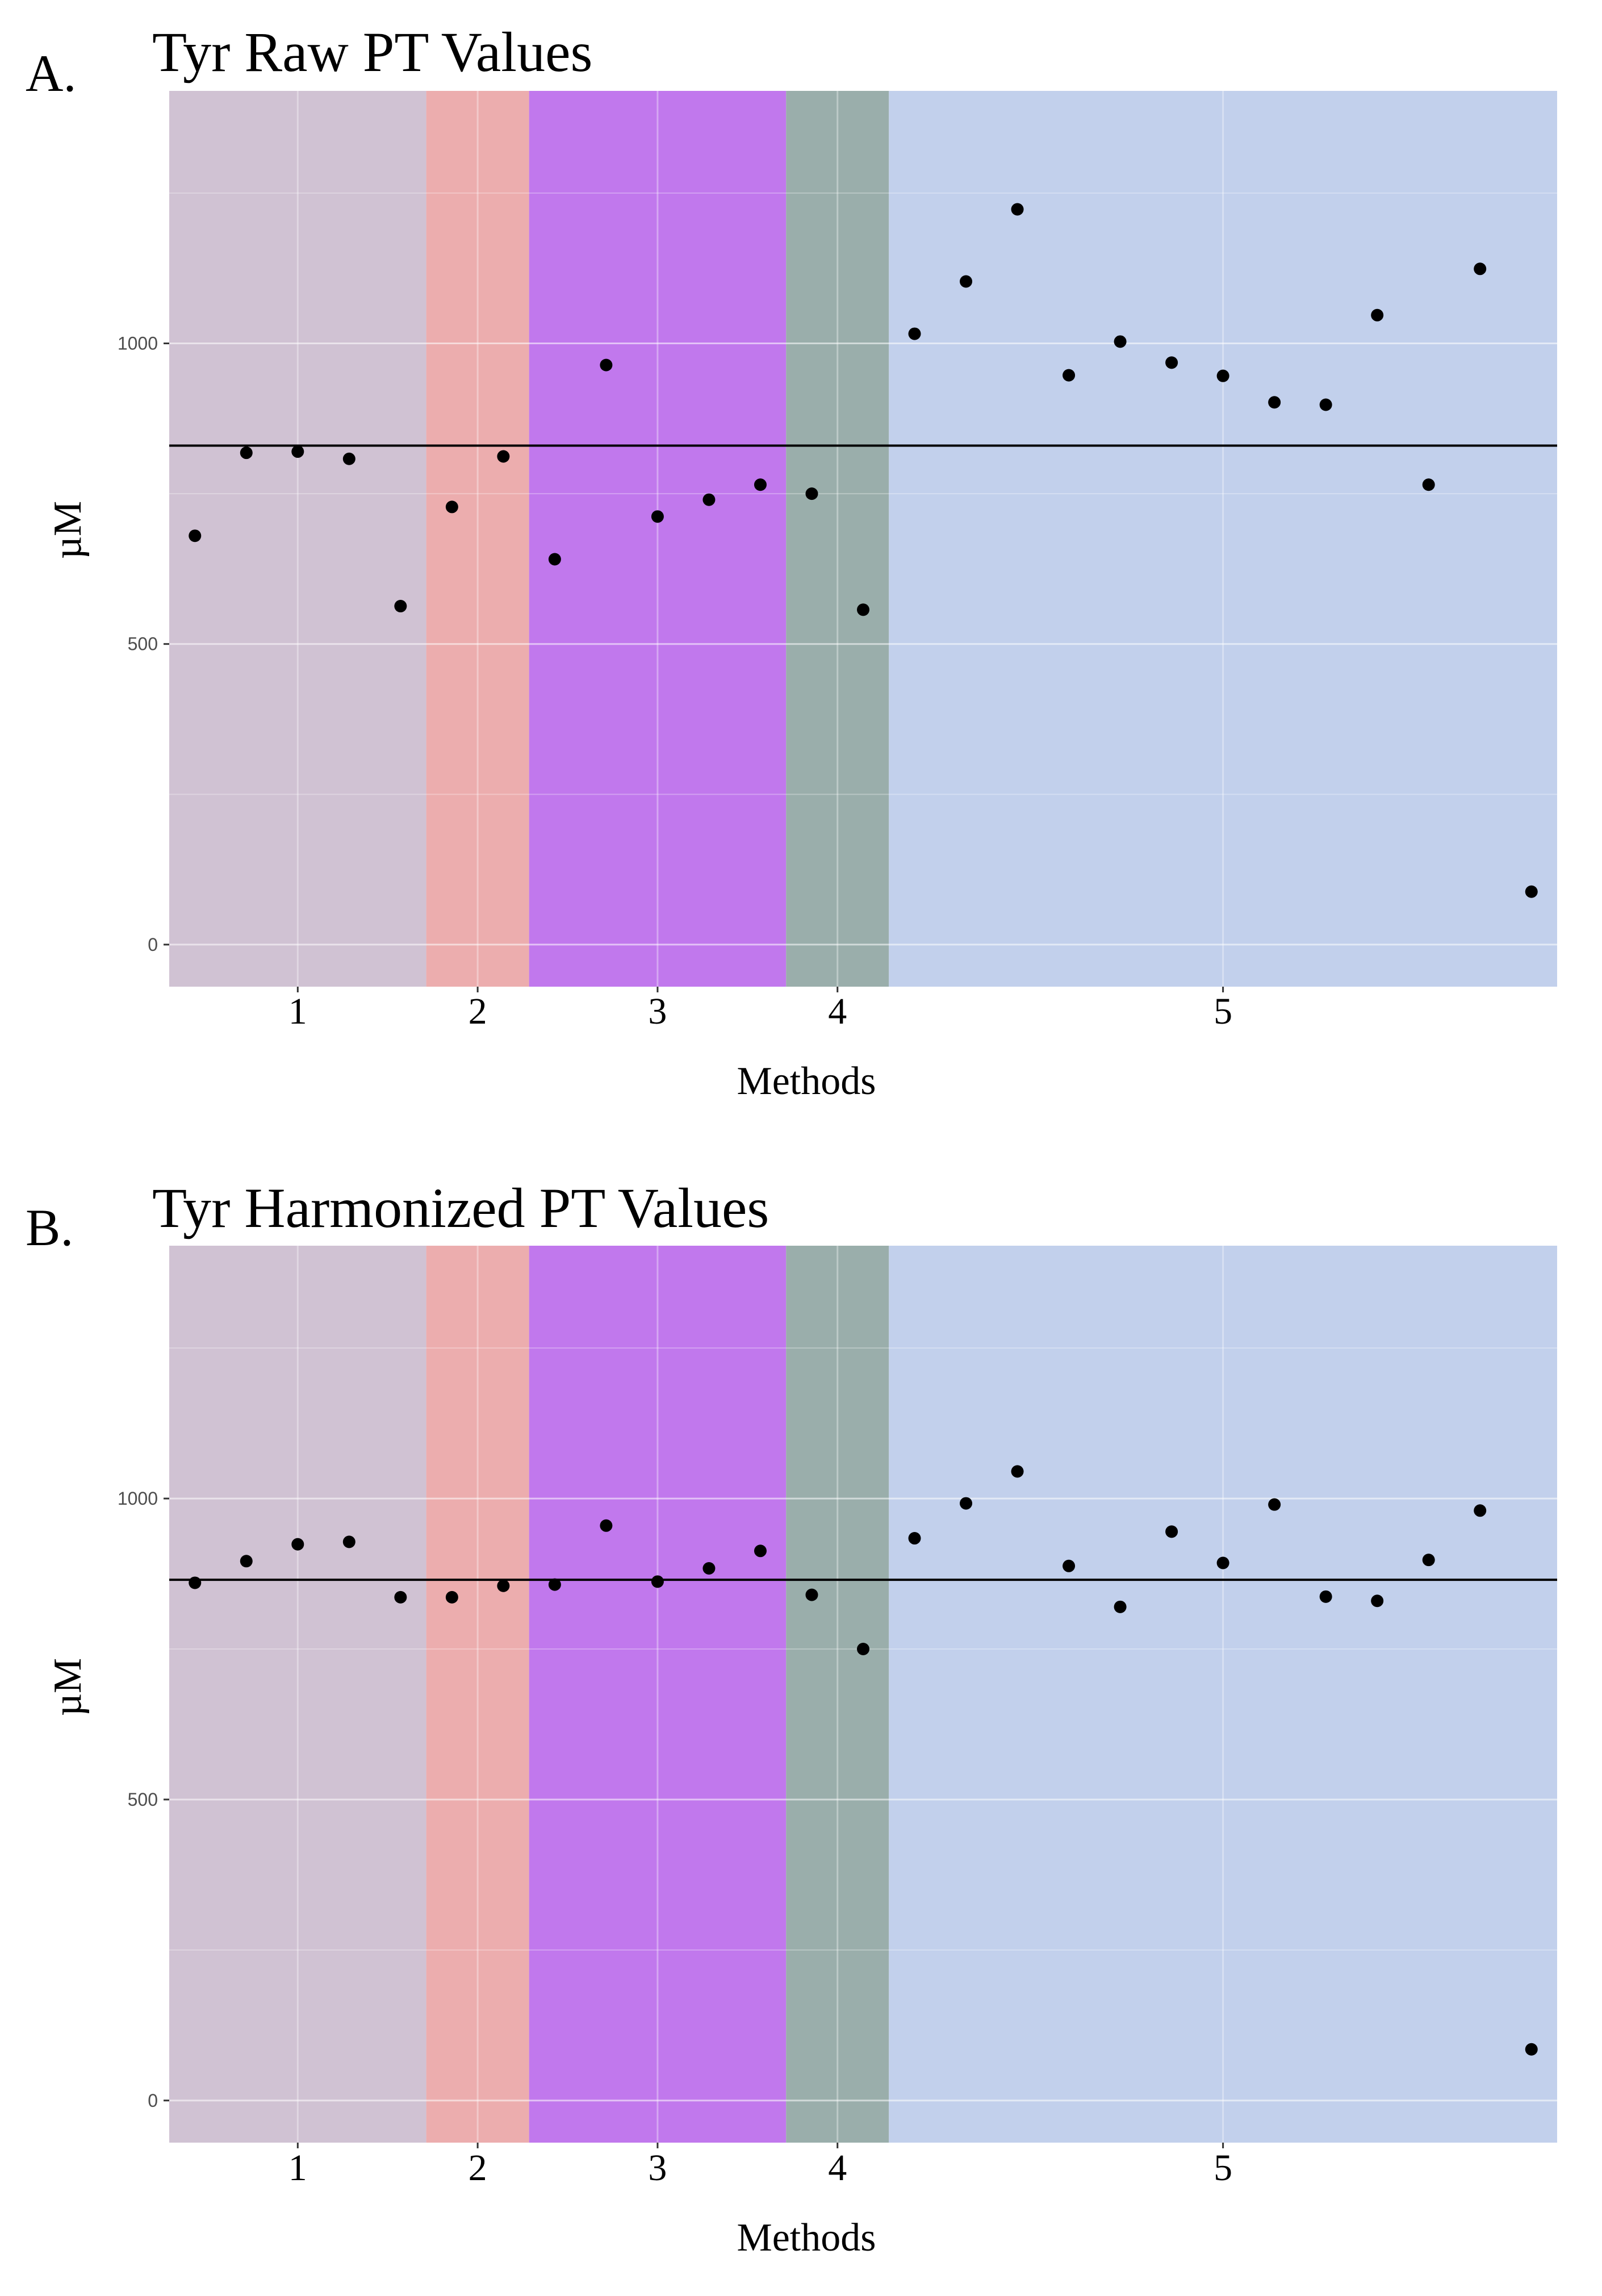 This screenshot has width=1602, height=2296. What do you see at coordinates (478, 1011) in the screenshot?
I see `panel-a-x-tick-label: 2` at bounding box center [478, 1011].